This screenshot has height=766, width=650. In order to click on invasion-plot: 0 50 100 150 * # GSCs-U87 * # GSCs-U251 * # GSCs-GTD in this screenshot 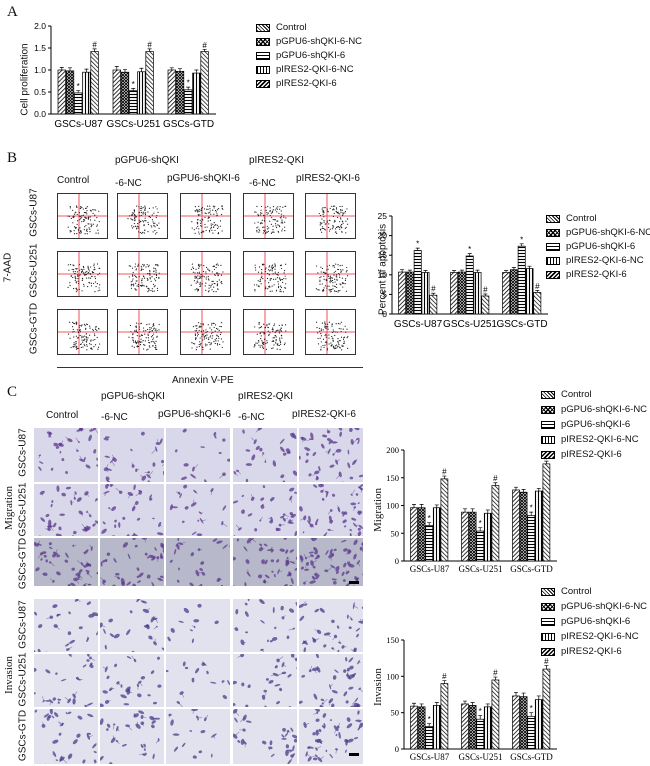, I will do `click(471, 698)`.